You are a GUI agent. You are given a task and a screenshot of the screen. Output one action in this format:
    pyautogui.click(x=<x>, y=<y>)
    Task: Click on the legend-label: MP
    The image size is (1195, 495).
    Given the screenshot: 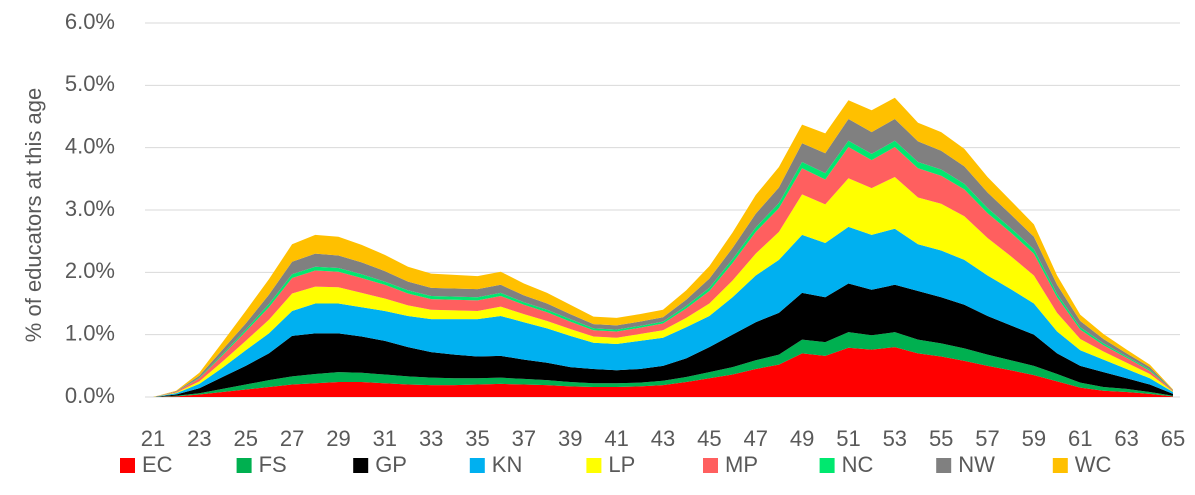 What is the action you would take?
    pyautogui.click(x=741, y=464)
    